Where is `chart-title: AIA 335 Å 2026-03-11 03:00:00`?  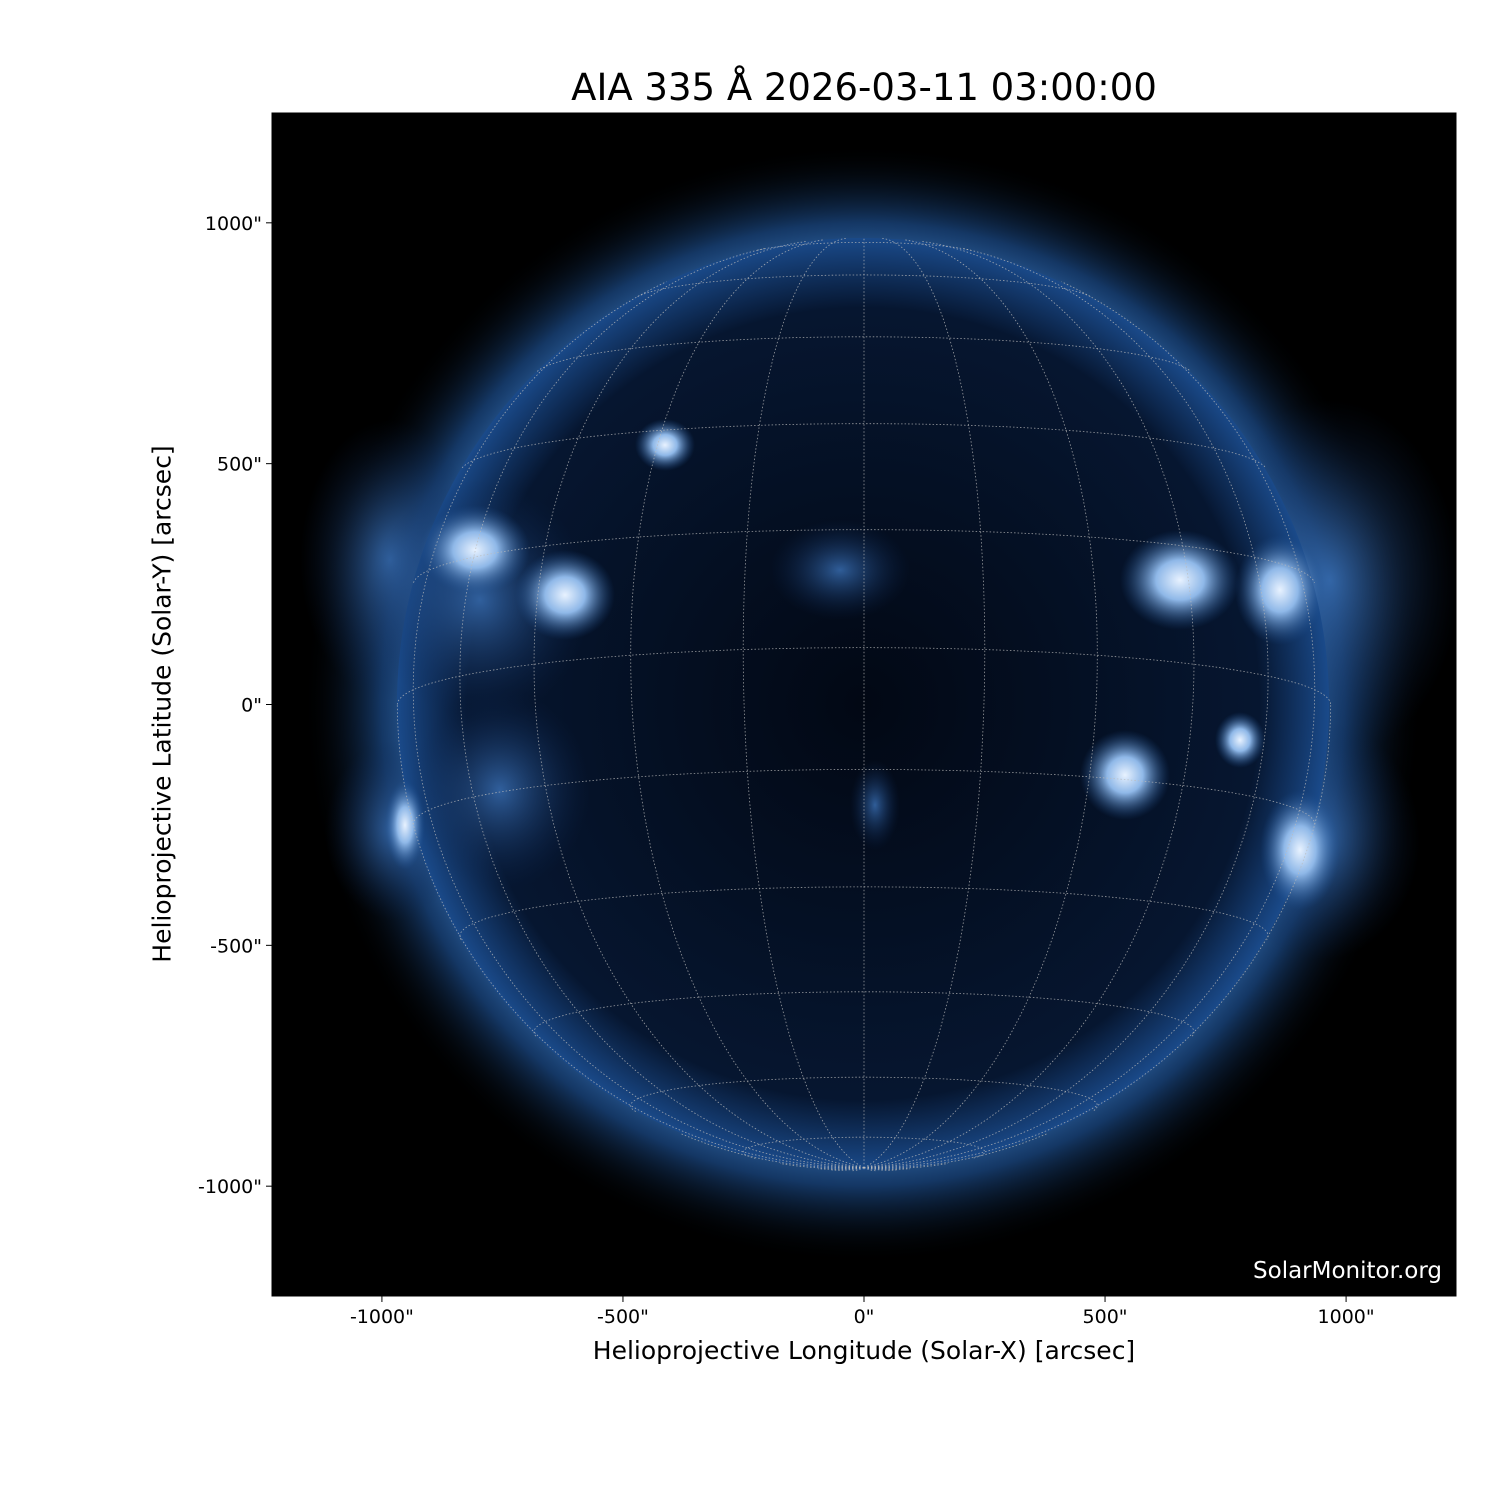
chart-title: AIA 335 Å 2026-03-11 03:00:00 is located at coordinates (864, 87).